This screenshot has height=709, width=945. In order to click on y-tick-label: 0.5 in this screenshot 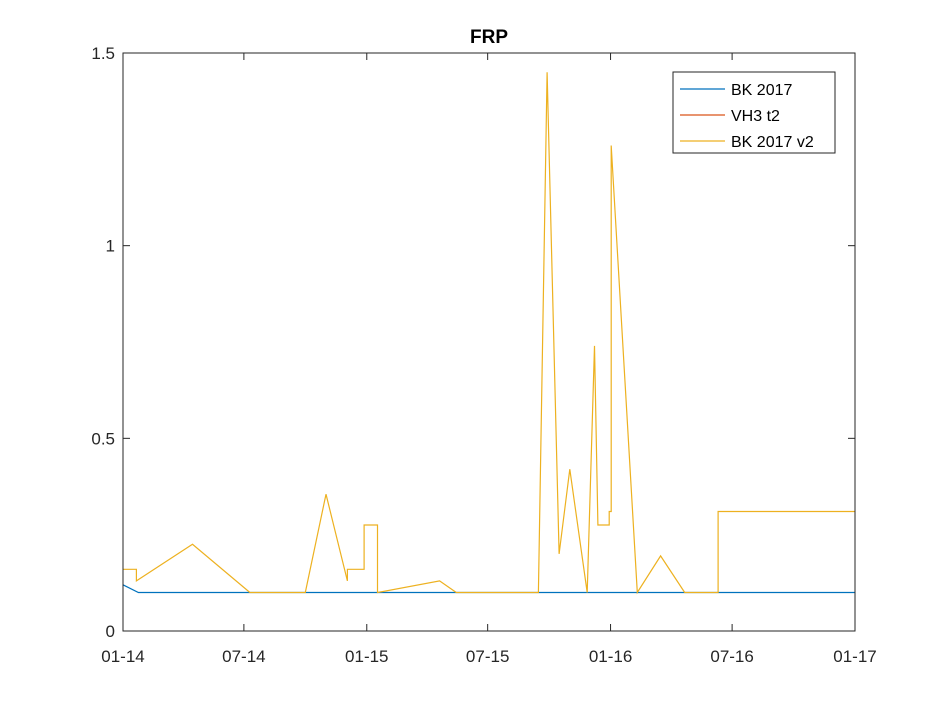, I will do `click(103, 438)`.